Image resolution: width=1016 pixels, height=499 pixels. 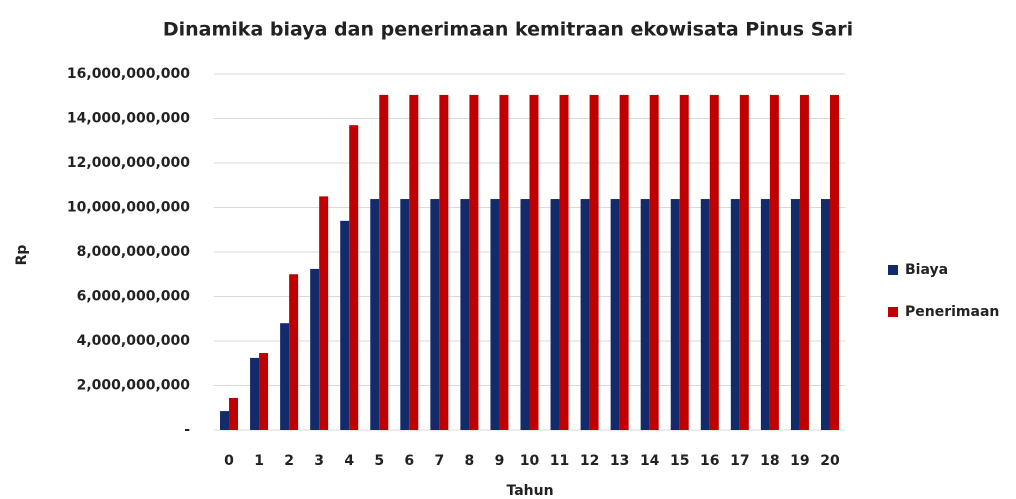 What do you see at coordinates (319, 461) in the screenshot?
I see `x-tick-label: 3` at bounding box center [319, 461].